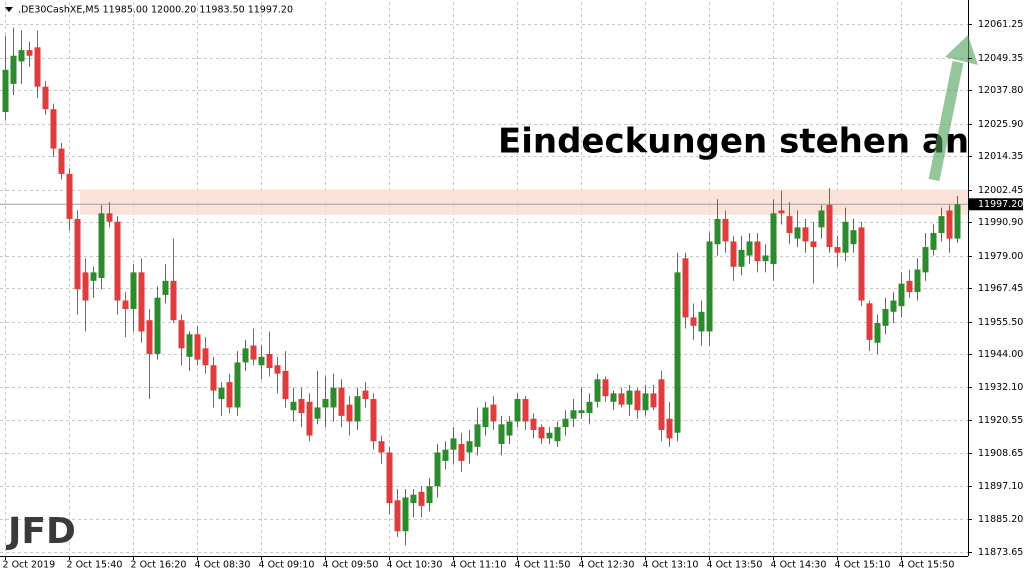 This screenshot has height=576, width=1024. I want to click on x-tick-label: 4 Oct 12:30, so click(607, 565).